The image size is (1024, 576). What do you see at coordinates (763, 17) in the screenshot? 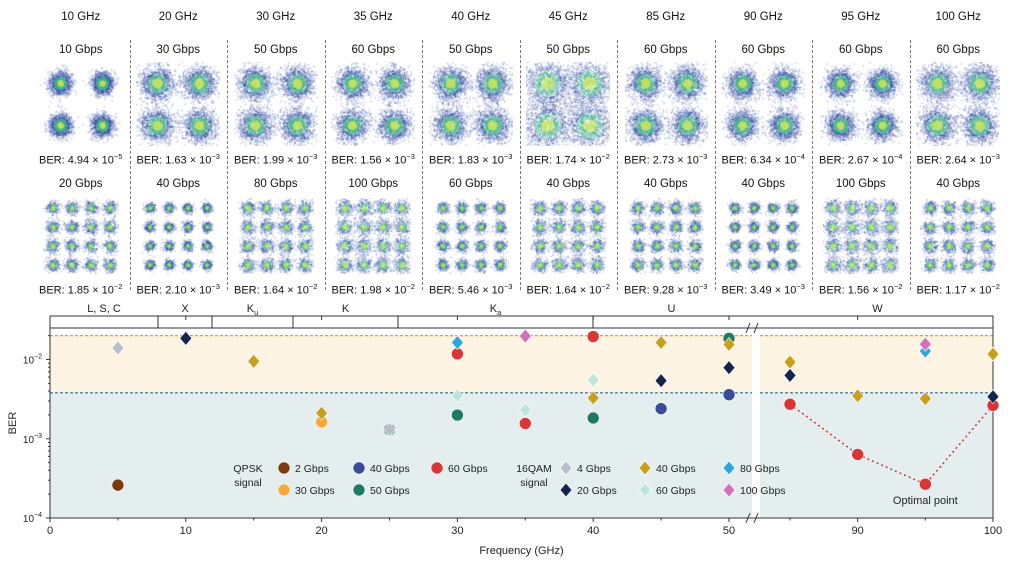
I see `frequency-label: 90 GHz` at bounding box center [763, 17].